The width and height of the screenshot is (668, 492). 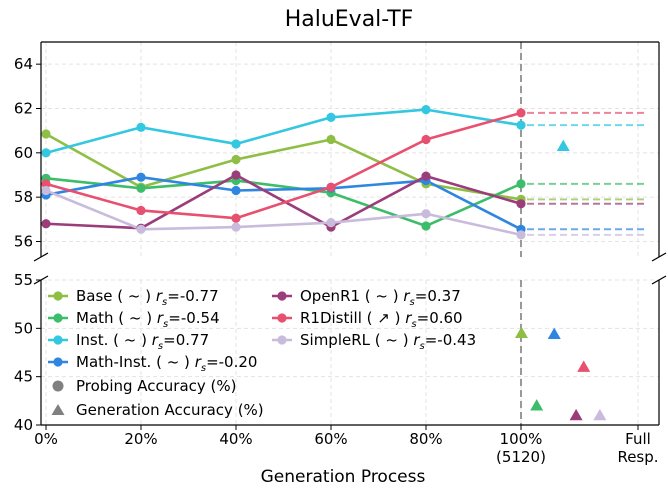 I want to click on series-line-inst-, so click(x=283, y=131).